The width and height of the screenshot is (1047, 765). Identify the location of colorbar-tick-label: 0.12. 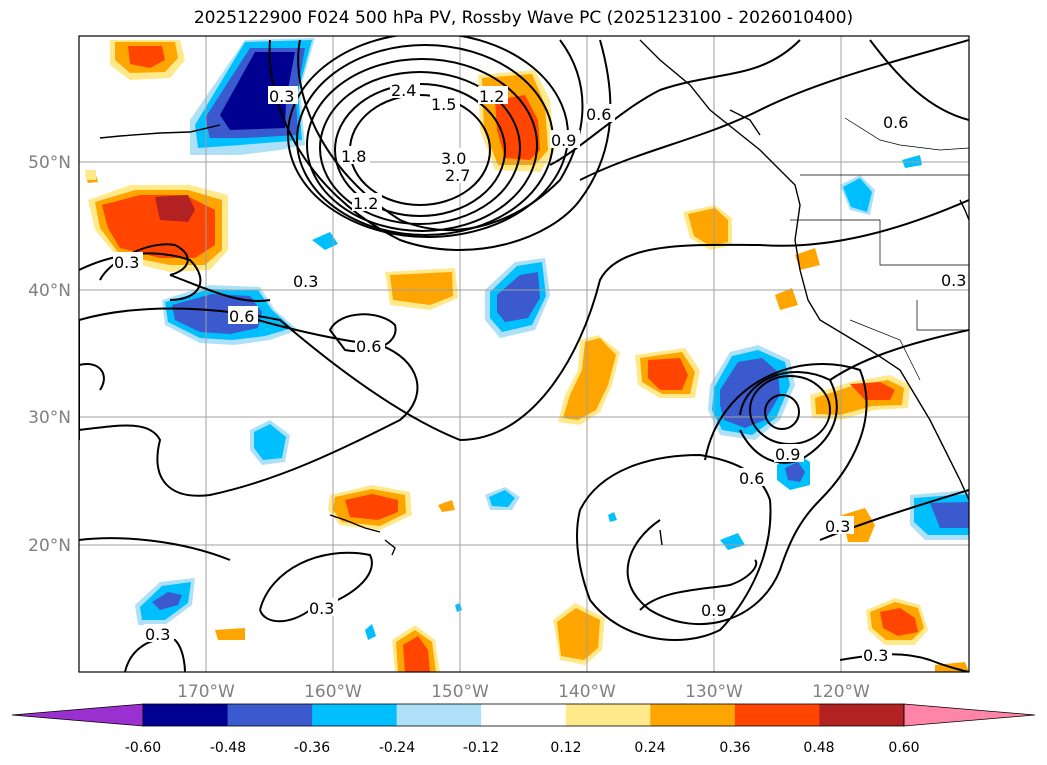
(565, 748).